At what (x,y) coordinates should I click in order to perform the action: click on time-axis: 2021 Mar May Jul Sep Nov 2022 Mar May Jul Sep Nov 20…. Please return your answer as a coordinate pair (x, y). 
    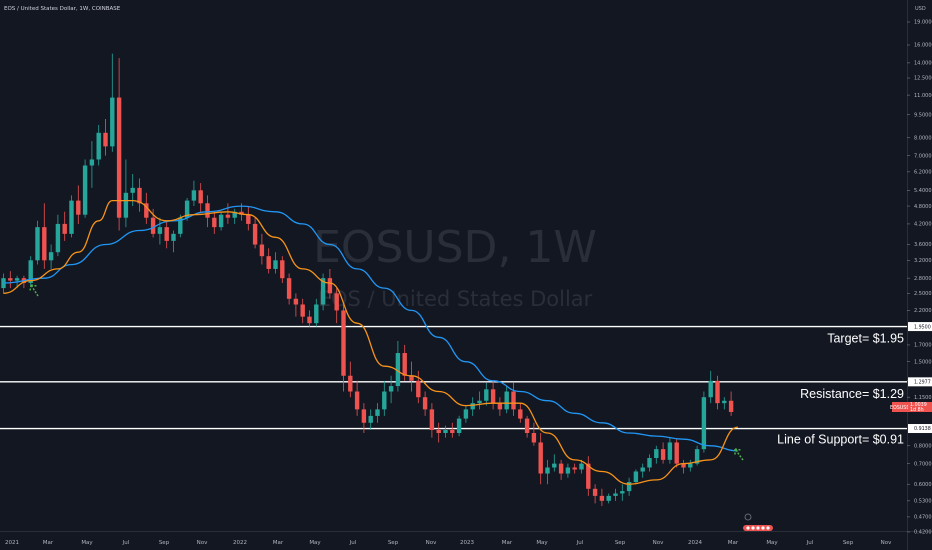
    Looking at the image, I should click on (448, 543).